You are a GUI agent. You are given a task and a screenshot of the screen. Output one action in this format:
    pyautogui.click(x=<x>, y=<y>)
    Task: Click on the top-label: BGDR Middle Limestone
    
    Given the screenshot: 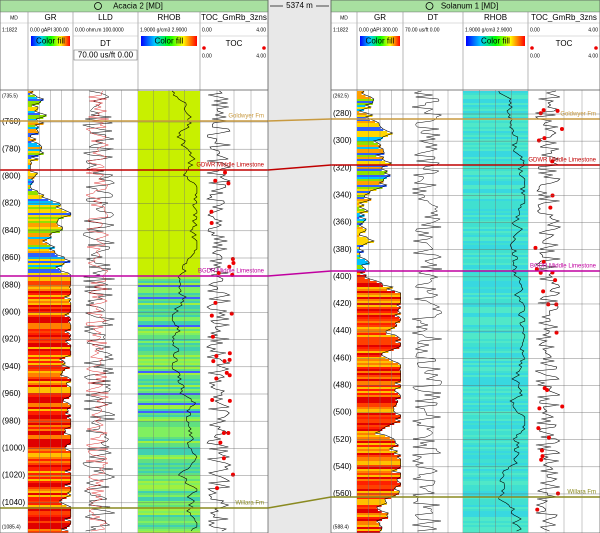 What is the action you would take?
    pyautogui.click(x=563, y=267)
    